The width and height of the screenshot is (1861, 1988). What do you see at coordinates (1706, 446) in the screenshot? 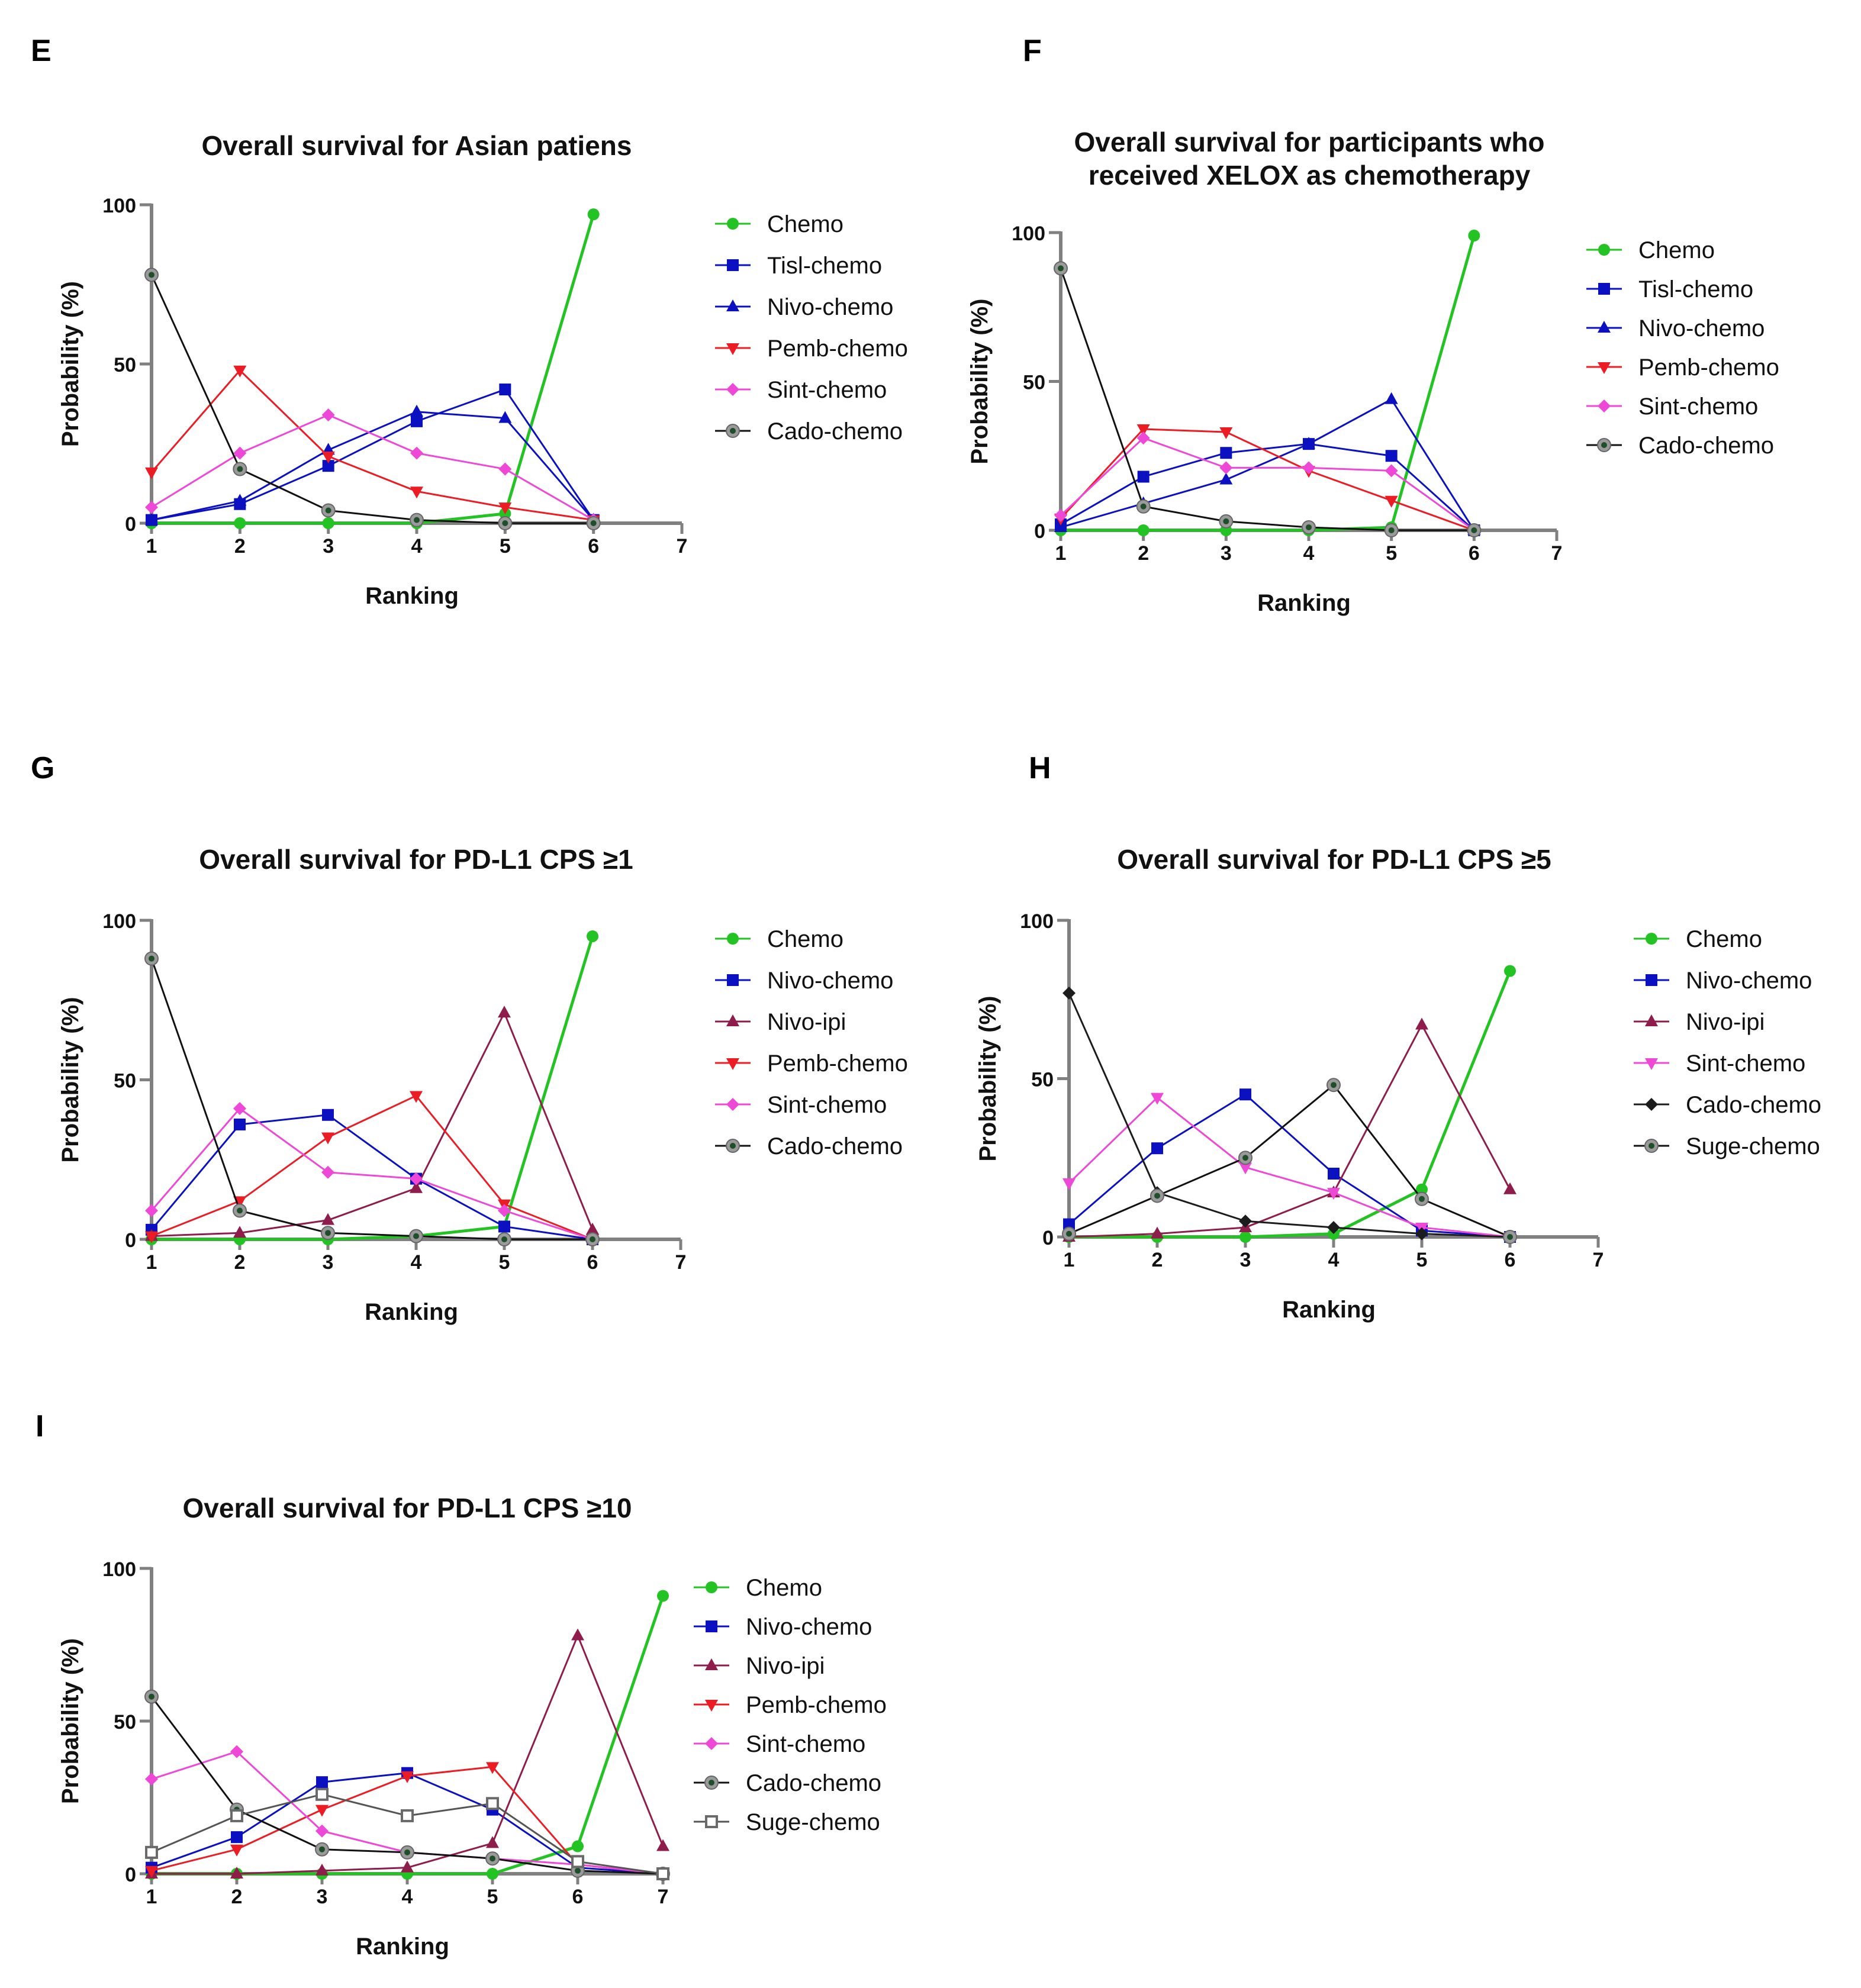
I see `legend-label: Cado-chemo` at bounding box center [1706, 446].